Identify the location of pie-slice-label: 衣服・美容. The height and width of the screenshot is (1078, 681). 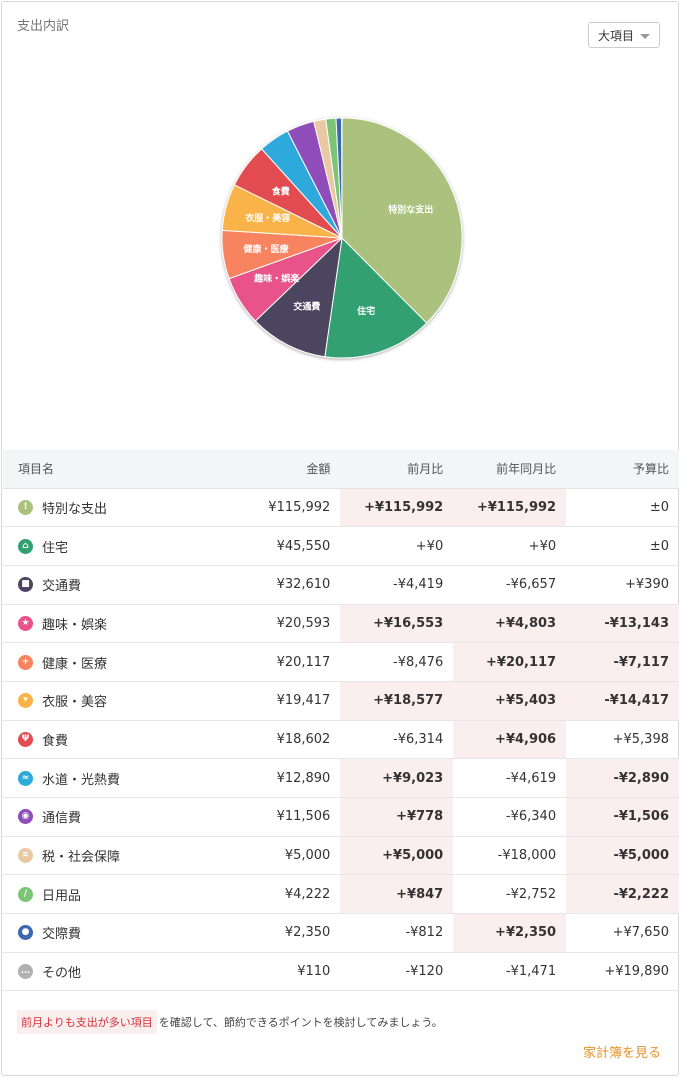
(267, 218).